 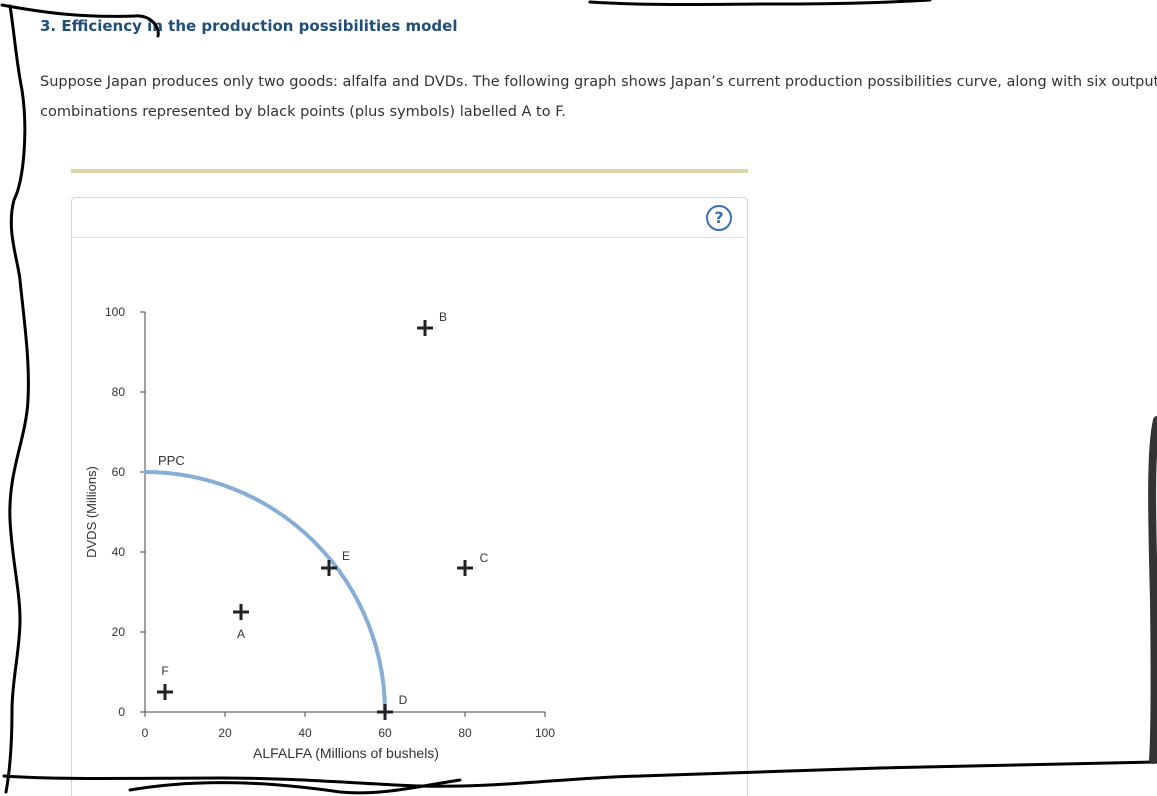 I want to click on ppc-label: PPC, so click(x=171, y=460).